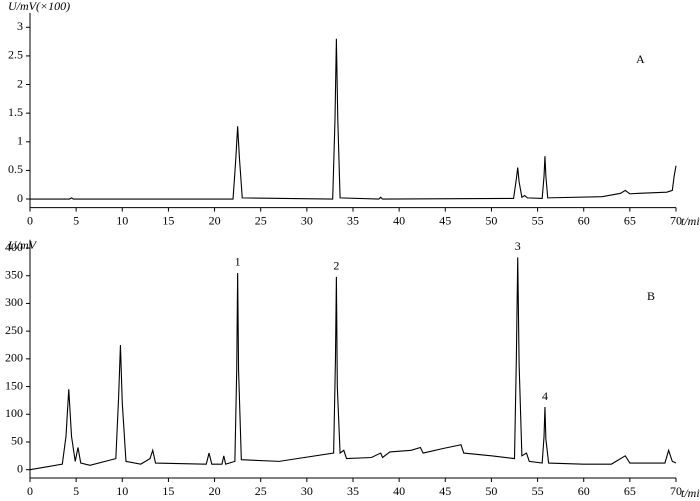  Describe the element at coordinates (651, 296) in the screenshot. I see `panel-label: B` at that location.